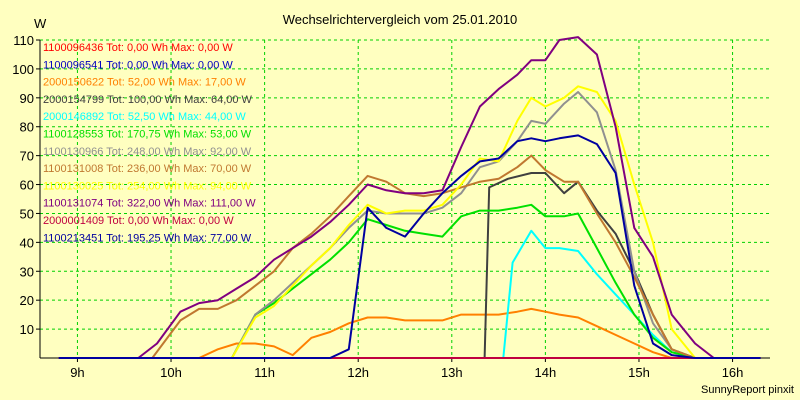  What do you see at coordinates (27, 213) in the screenshot?
I see `y-tick-label-50: 50` at bounding box center [27, 213].